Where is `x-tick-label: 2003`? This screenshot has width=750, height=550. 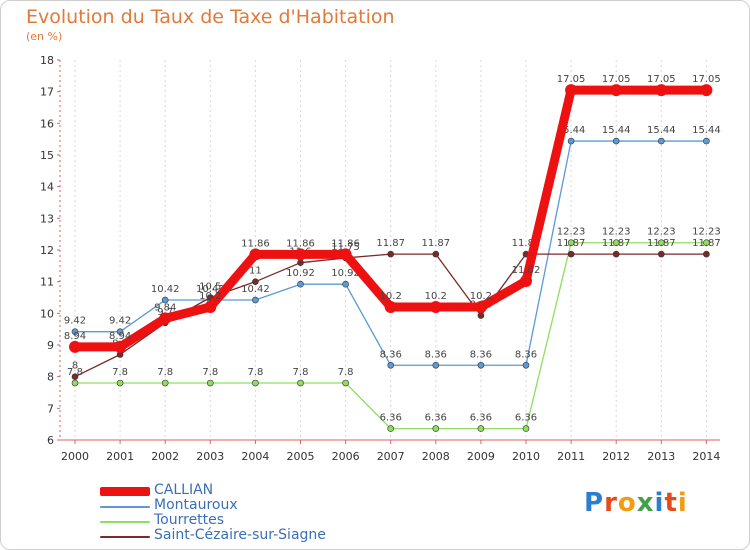
x-tick-label: 2003 is located at coordinates (210, 456).